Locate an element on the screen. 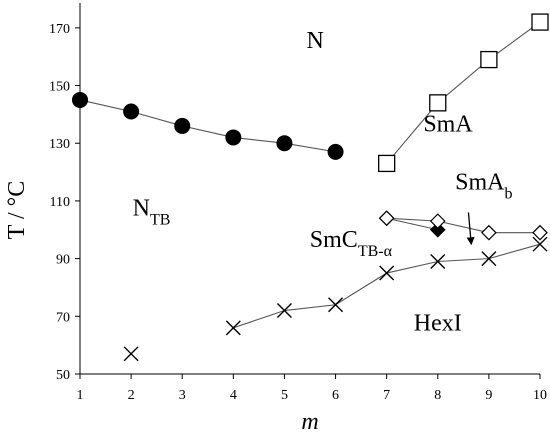  y-tick-label: 170 is located at coordinates (59, 29).